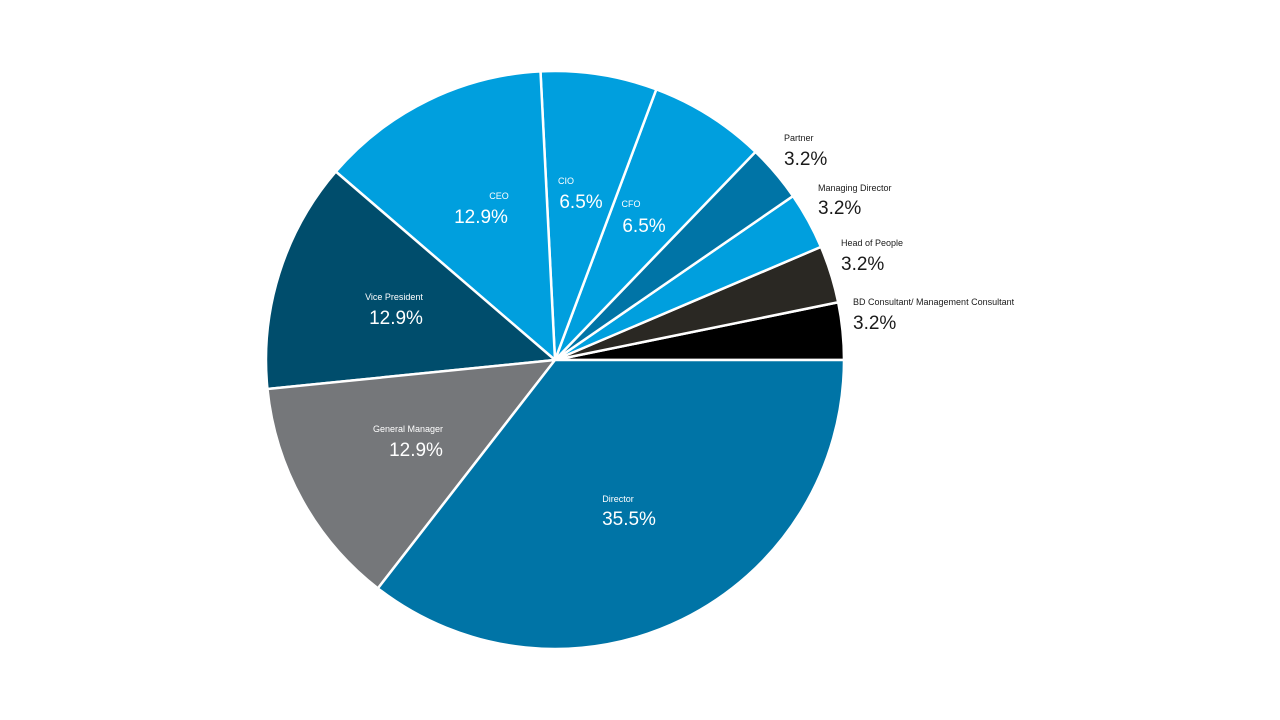 This screenshot has width=1280, height=720. I want to click on slice-value-vice-president: 12.9%, so click(396, 318).